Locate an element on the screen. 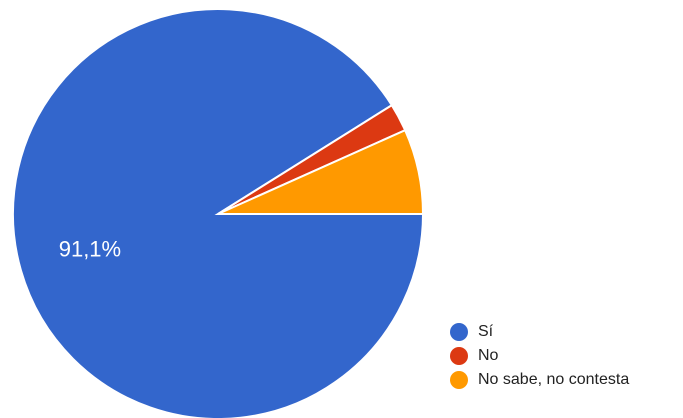 The width and height of the screenshot is (683, 418). legend-swatch-no is located at coordinates (459, 356).